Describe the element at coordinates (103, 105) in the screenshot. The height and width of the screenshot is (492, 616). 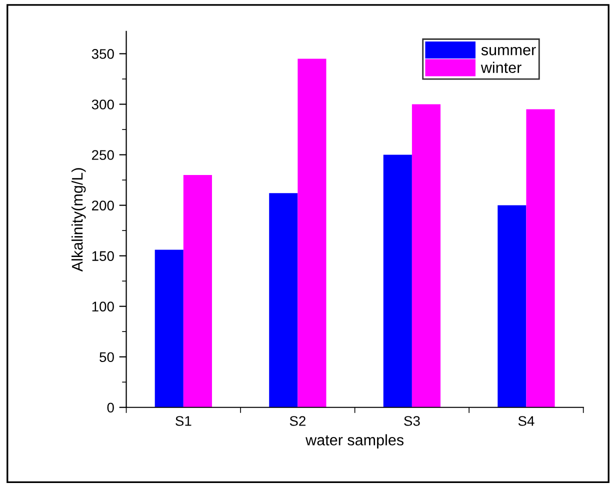
I see `y-tick-label: 300` at that location.